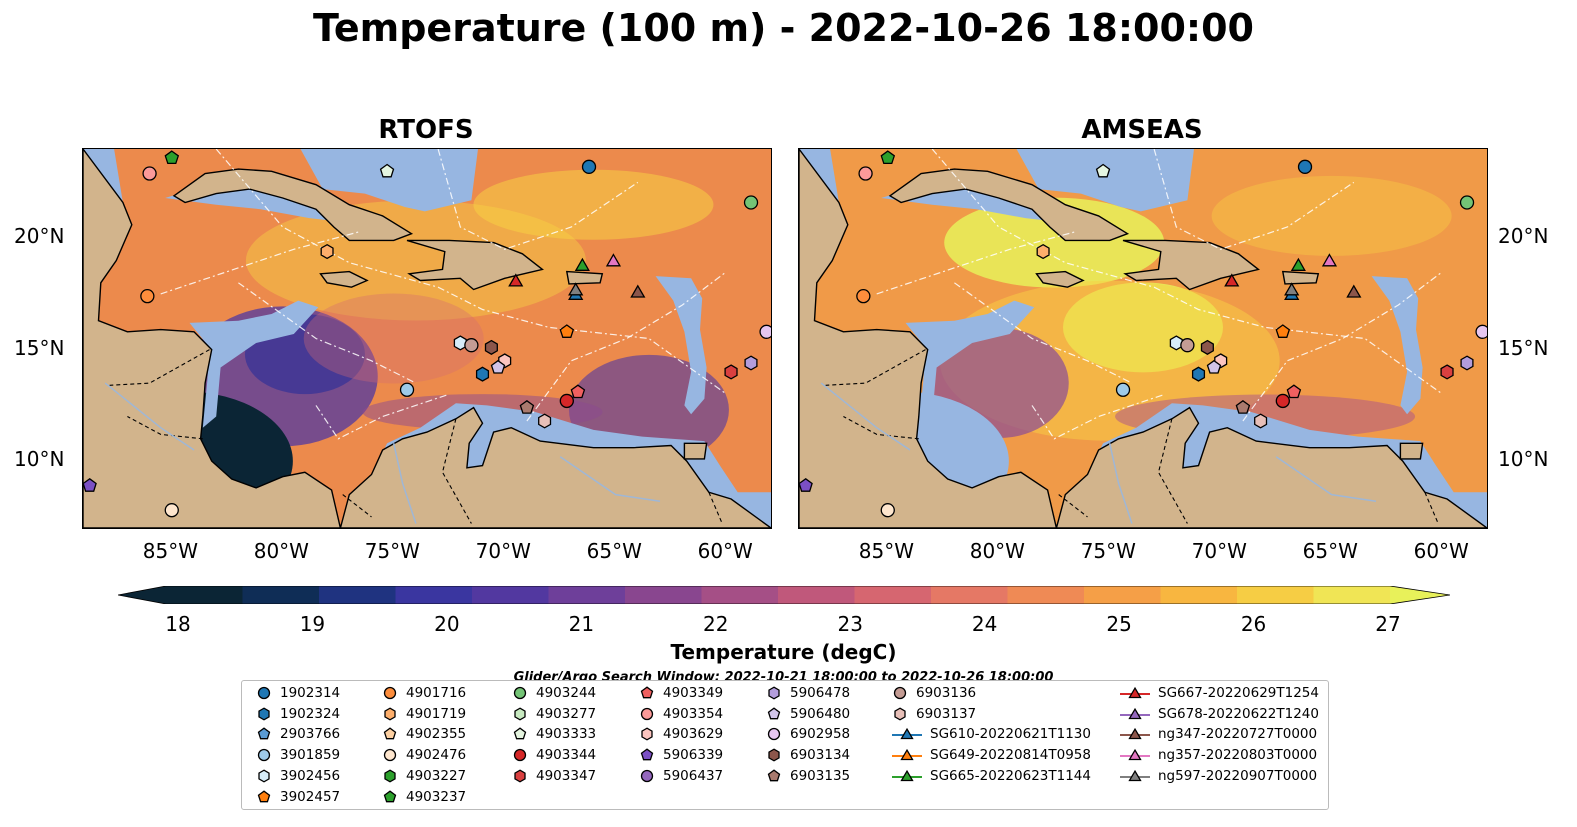 The width and height of the screenshot is (1577, 827). I want to click on marker-SG665-20220623T1144, so click(1298, 264).